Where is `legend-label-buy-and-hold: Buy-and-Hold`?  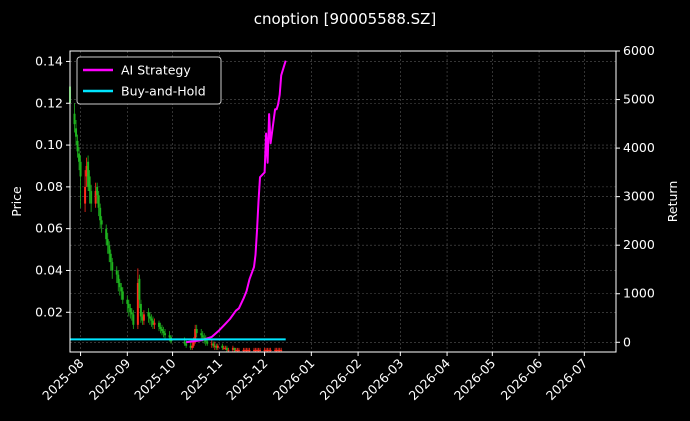 legend-label-buy-and-hold: Buy-and-Hold is located at coordinates (163, 91).